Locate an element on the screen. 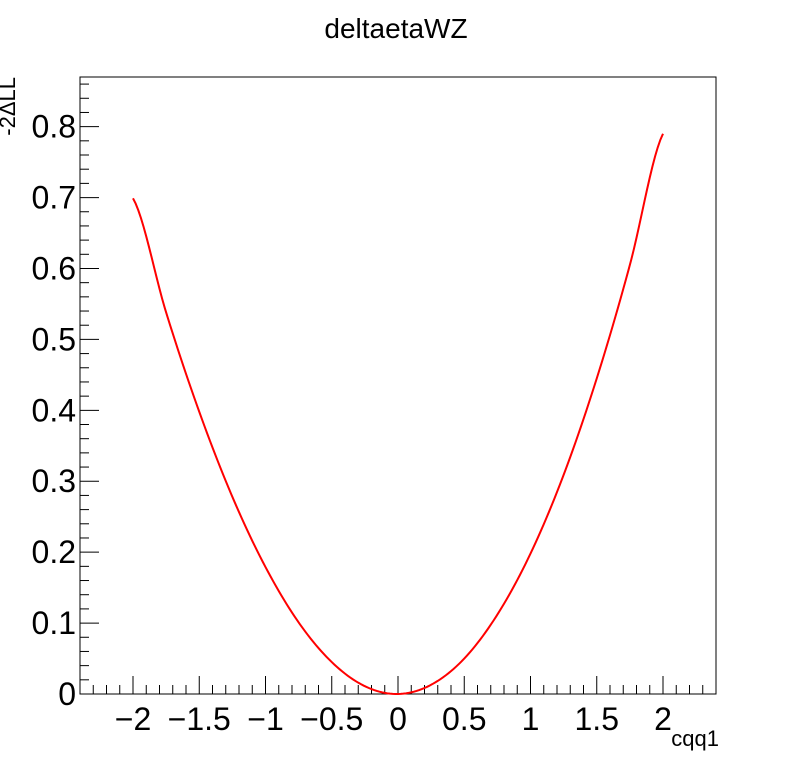 This screenshot has width=796, height=772. x-tick-label: −2 is located at coordinates (133, 719).